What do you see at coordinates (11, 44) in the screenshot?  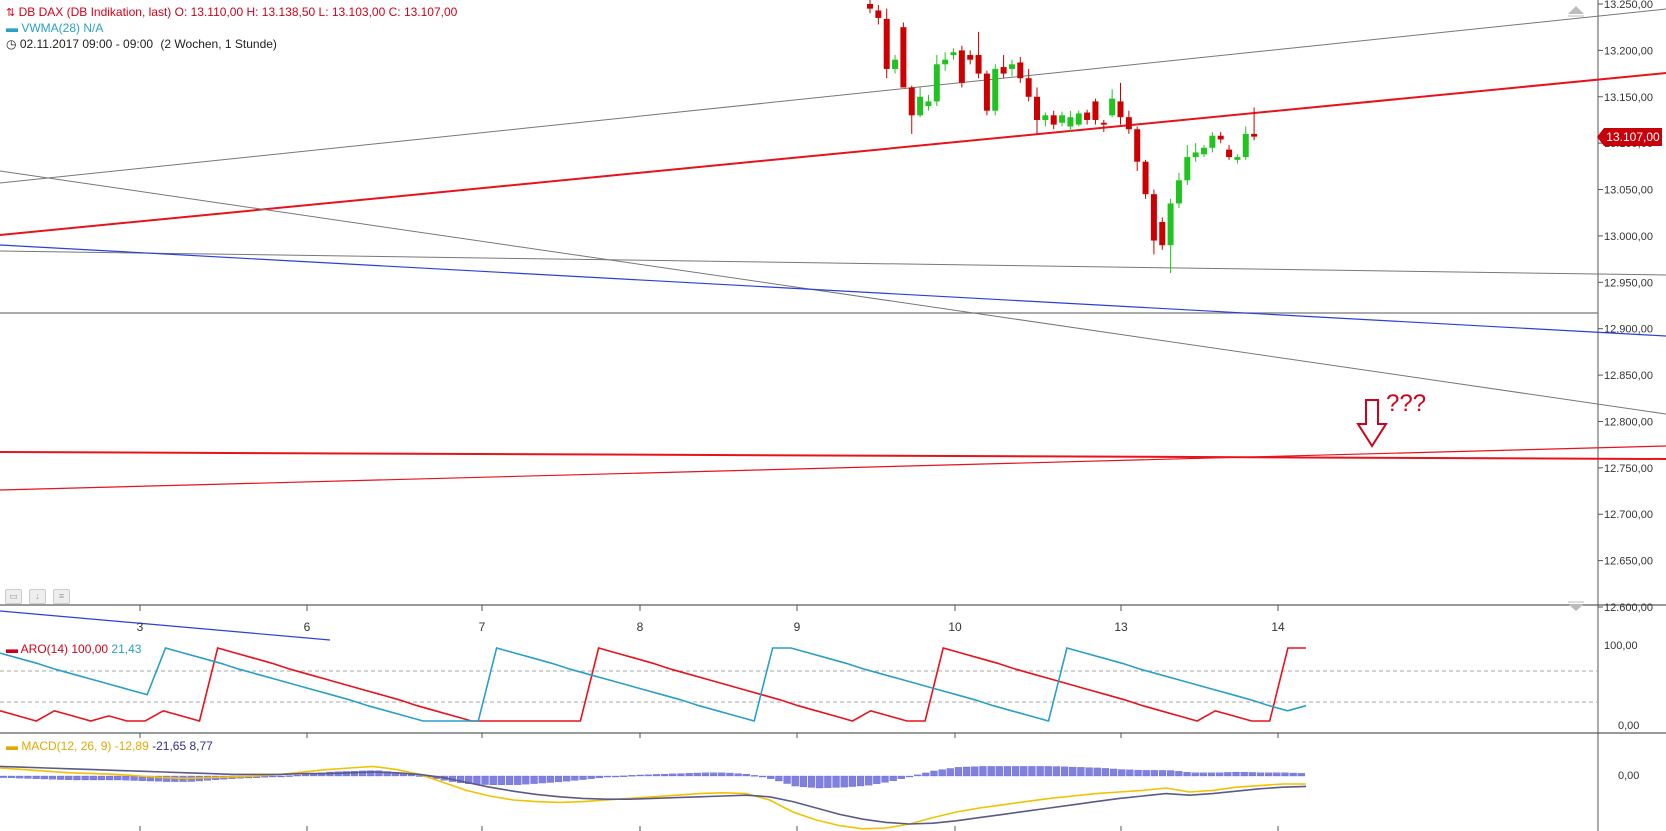 I see `clock-icon: ◷` at bounding box center [11, 44].